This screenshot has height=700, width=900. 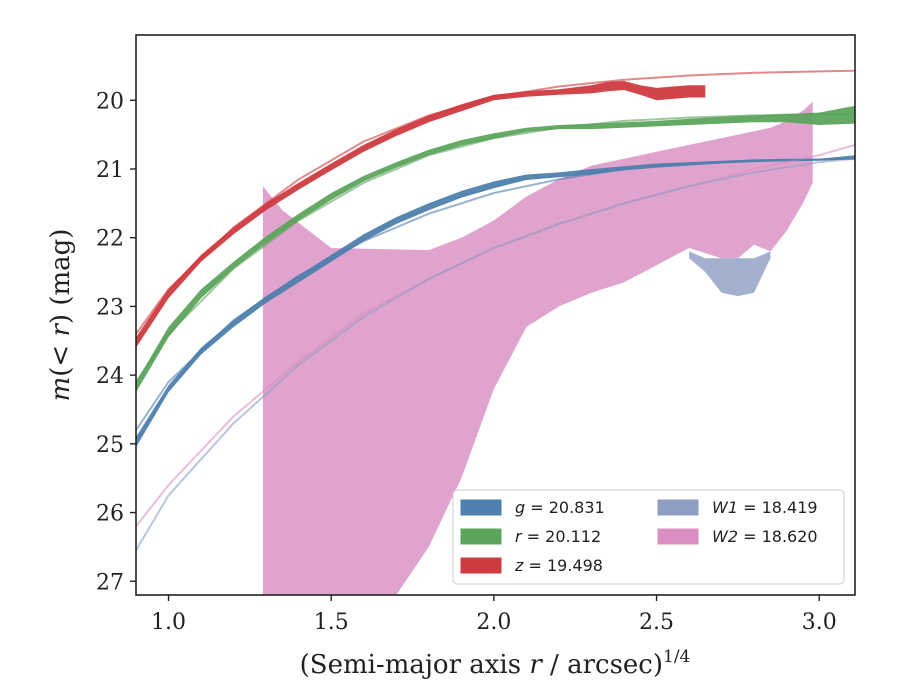 I want to click on y-tick-label: 23, so click(x=110, y=307).